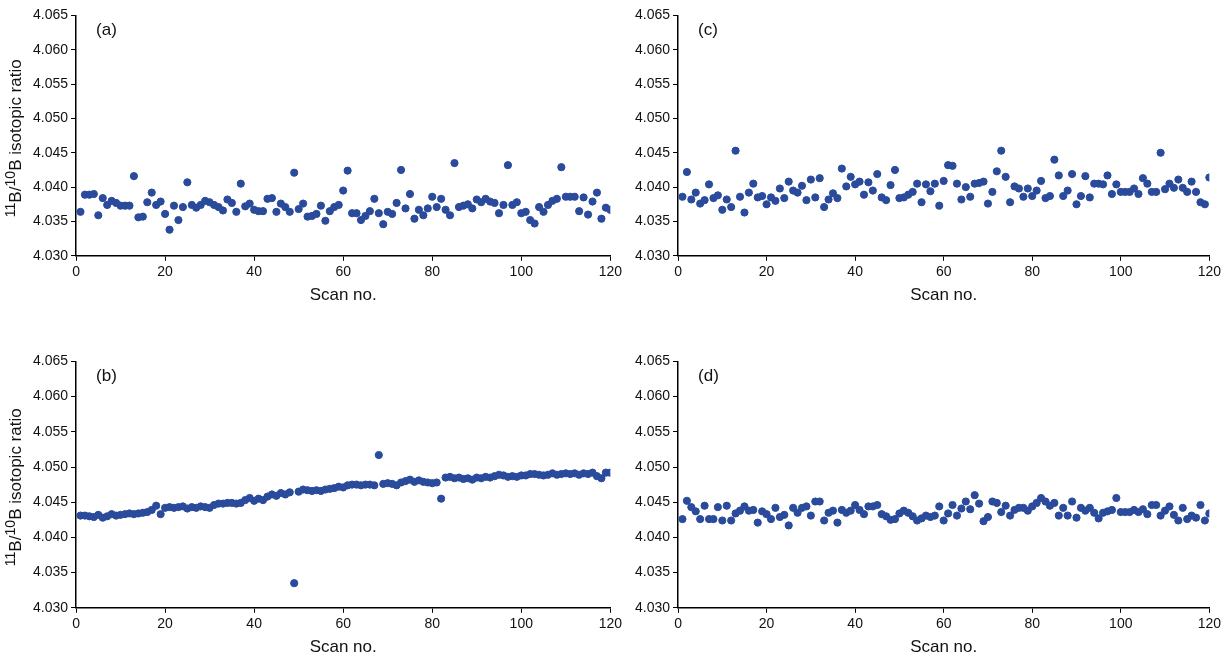 The width and height of the screenshot is (1227, 665). What do you see at coordinates (708, 29) in the screenshot?
I see `chart-title: (c)` at bounding box center [708, 29].